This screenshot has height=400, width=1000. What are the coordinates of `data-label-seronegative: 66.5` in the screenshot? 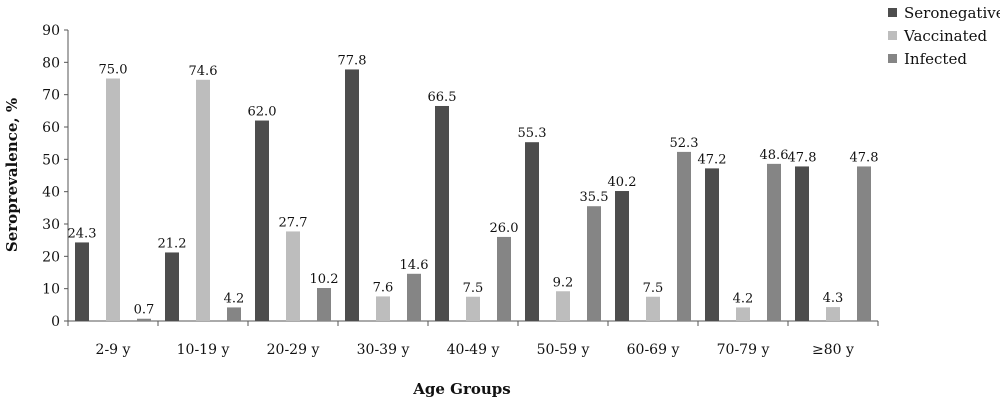 It's located at (442, 97).